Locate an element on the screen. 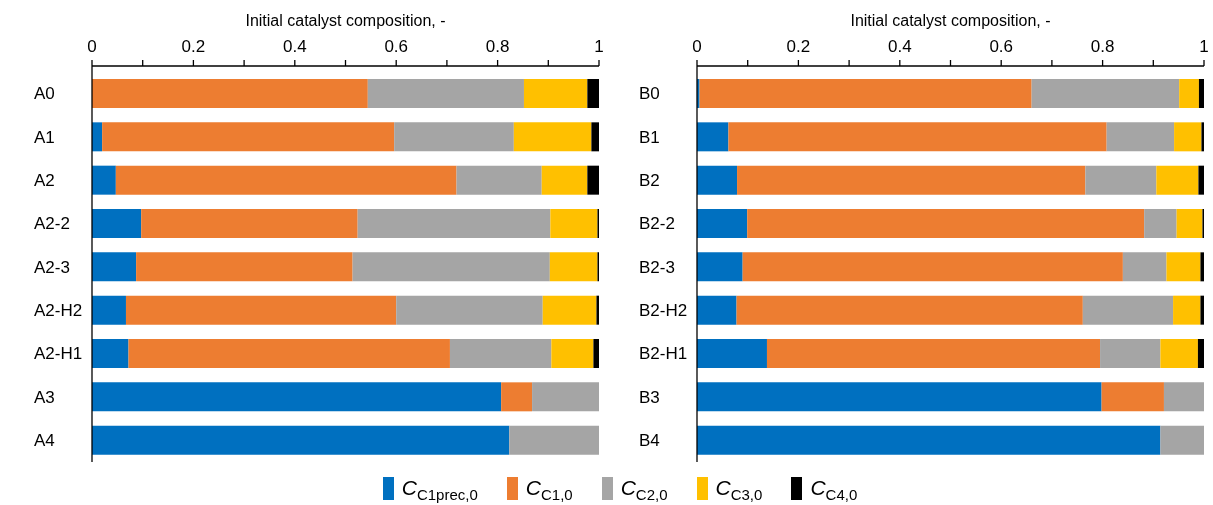  y-tick-label: B2 is located at coordinates (649, 180).